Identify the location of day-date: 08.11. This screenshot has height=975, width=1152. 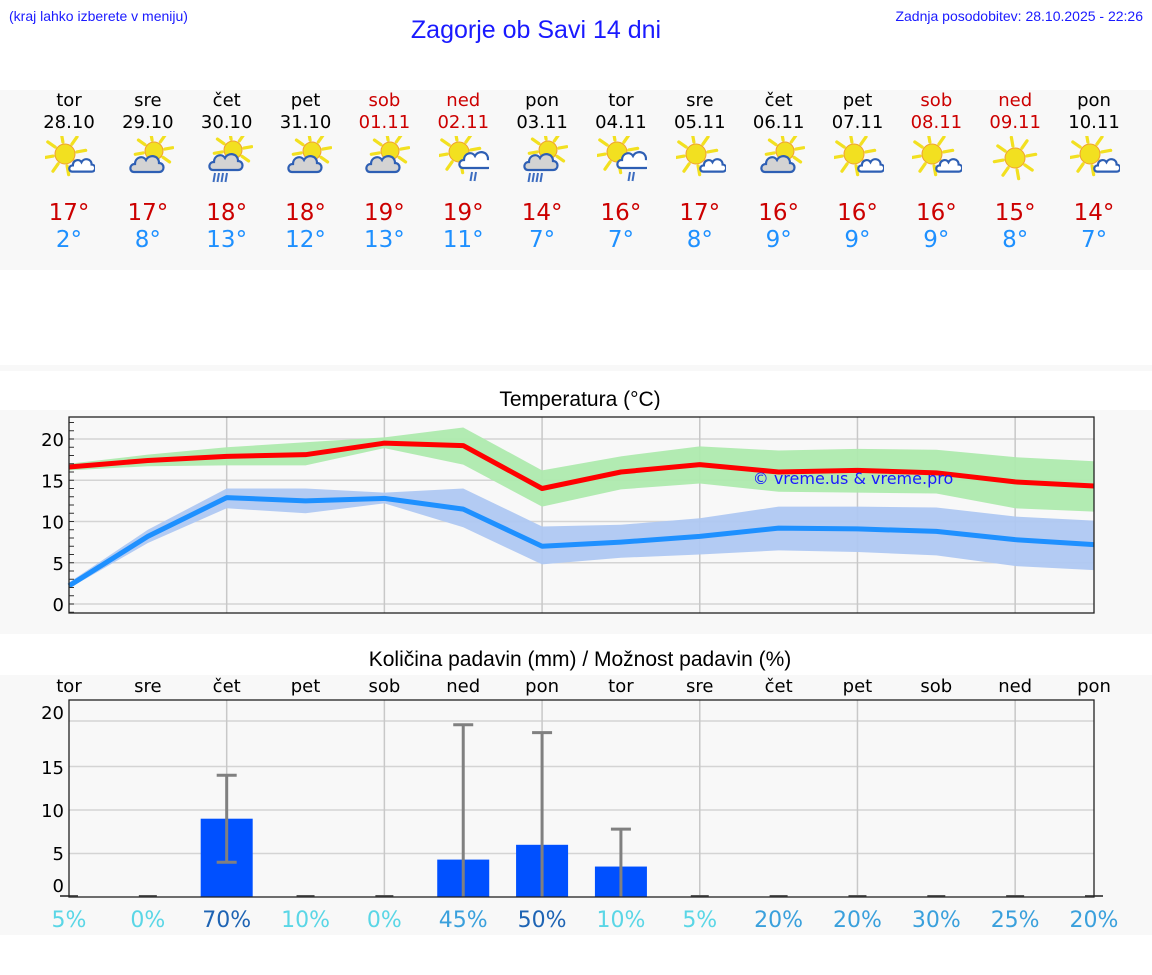
(936, 122).